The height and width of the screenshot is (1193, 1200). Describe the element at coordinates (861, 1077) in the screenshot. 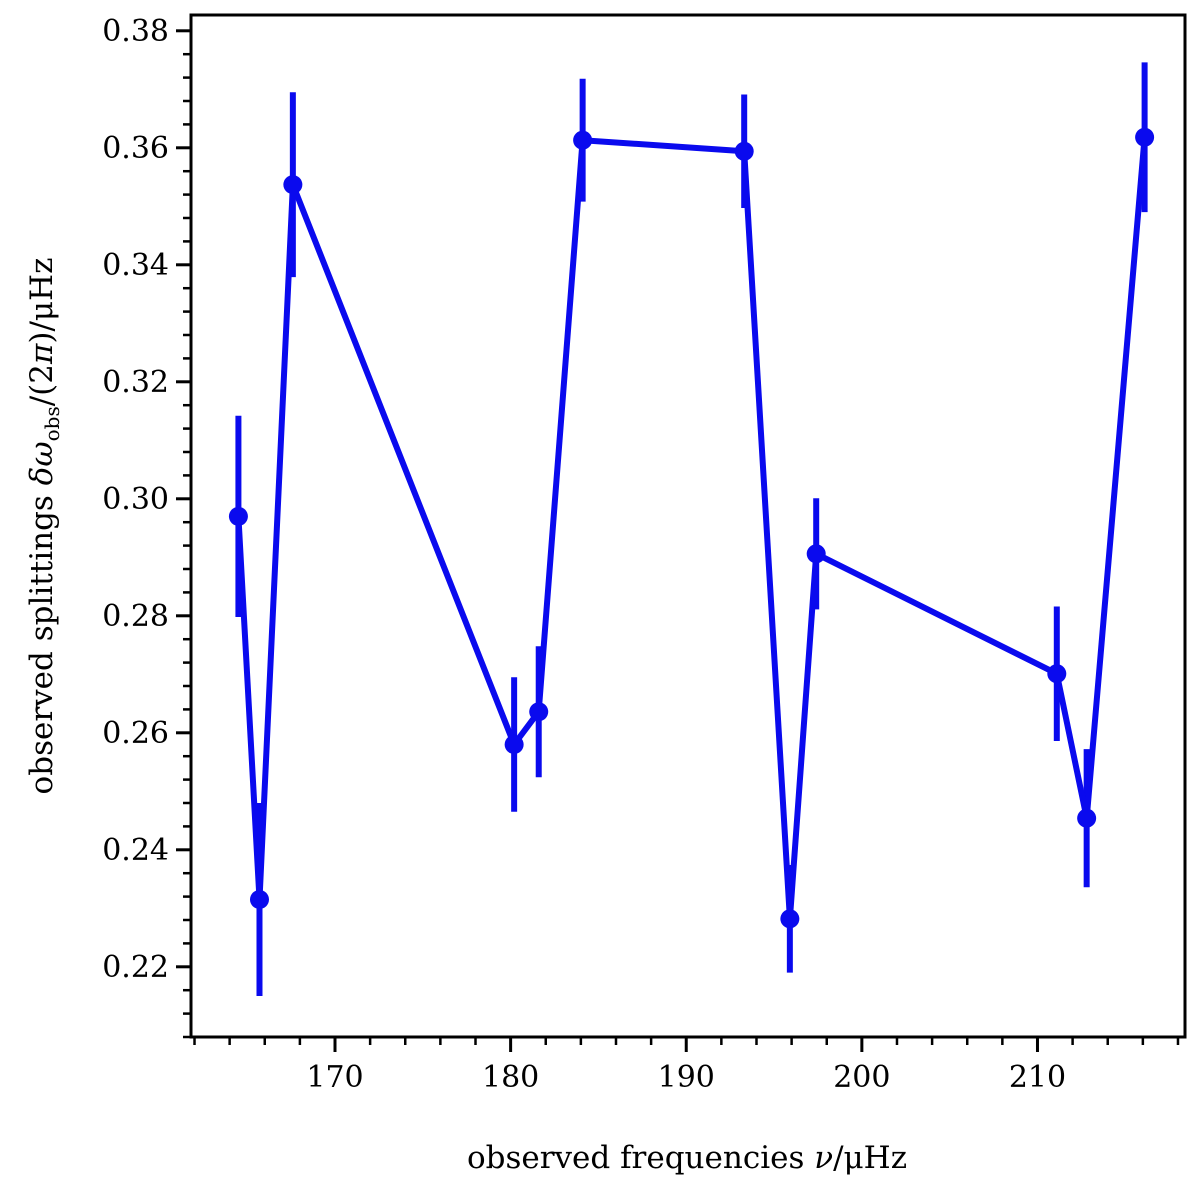

I see `x-tick-label: 200` at that location.